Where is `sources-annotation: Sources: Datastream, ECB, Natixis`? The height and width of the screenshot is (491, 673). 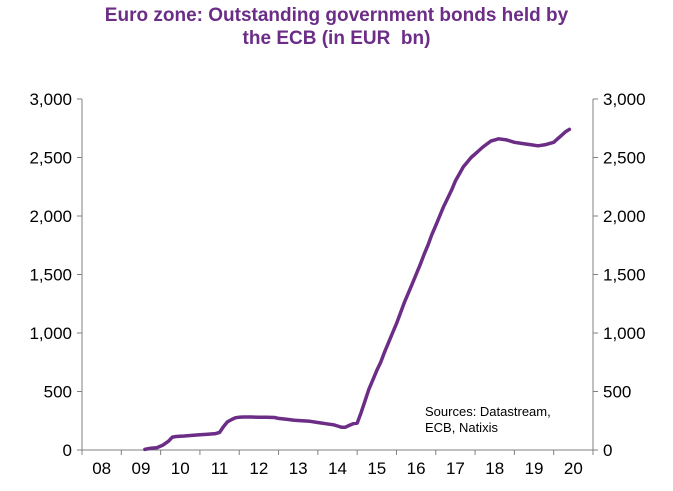 sources-annotation: Sources: Datastream, ECB, Natixis is located at coordinates (488, 419).